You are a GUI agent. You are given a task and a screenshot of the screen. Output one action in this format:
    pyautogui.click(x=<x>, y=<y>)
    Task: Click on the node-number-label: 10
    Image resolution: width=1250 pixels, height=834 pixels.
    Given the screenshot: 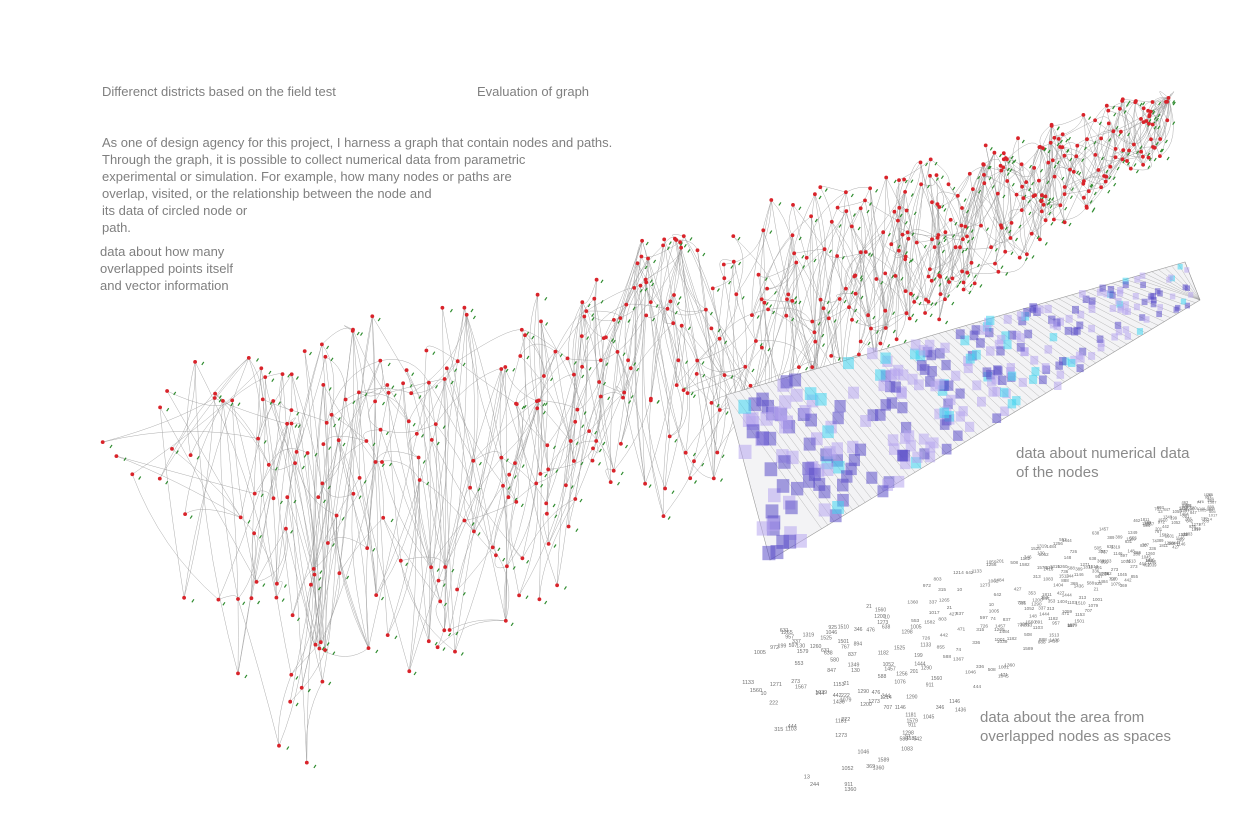 What is the action you would take?
    pyautogui.click(x=960, y=590)
    